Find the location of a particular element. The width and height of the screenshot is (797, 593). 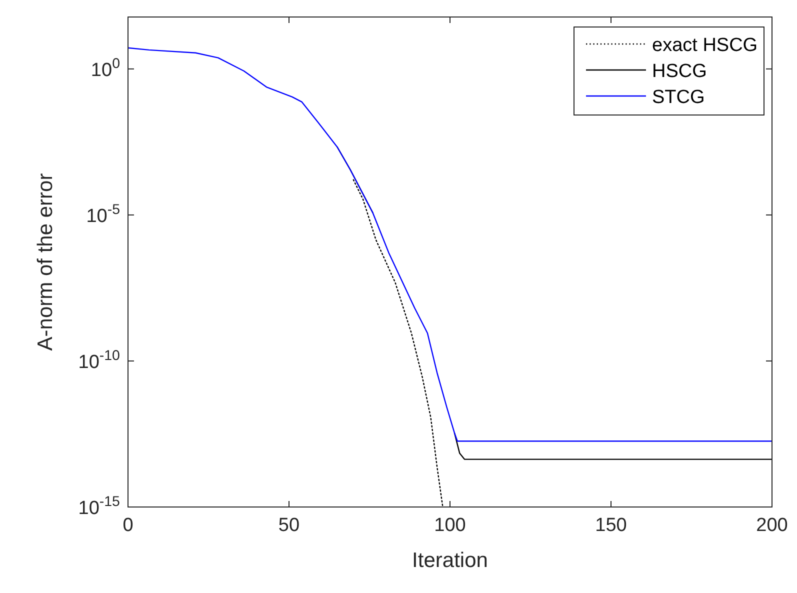

legend-label: STCG is located at coordinates (678, 97).